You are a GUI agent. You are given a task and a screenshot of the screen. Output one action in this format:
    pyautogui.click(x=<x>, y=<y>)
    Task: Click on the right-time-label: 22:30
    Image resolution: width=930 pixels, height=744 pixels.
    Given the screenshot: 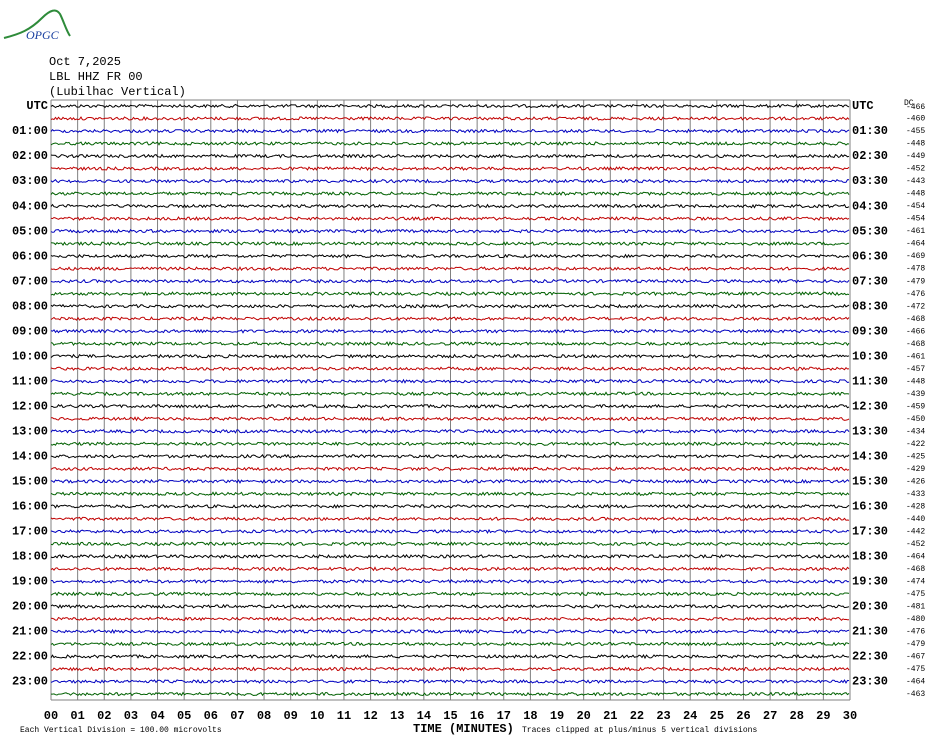 What is the action you would take?
    pyautogui.click(x=870, y=657)
    